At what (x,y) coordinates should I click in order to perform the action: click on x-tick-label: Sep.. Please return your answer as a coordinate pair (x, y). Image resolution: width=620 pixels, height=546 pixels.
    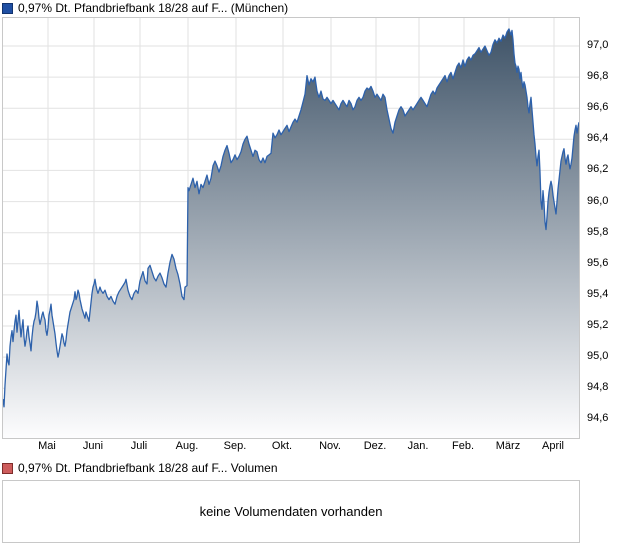
    Looking at the image, I should click on (235, 446).